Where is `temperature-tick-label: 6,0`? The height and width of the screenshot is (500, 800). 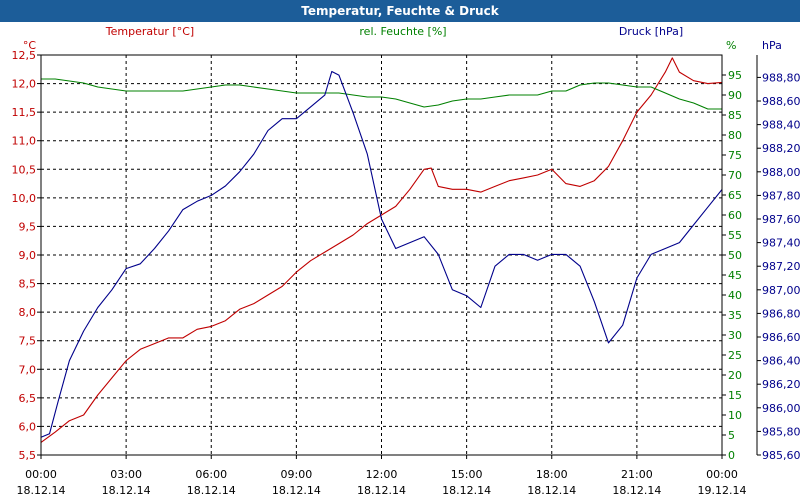 temperature-tick-label: 6,0 is located at coordinates (28, 426).